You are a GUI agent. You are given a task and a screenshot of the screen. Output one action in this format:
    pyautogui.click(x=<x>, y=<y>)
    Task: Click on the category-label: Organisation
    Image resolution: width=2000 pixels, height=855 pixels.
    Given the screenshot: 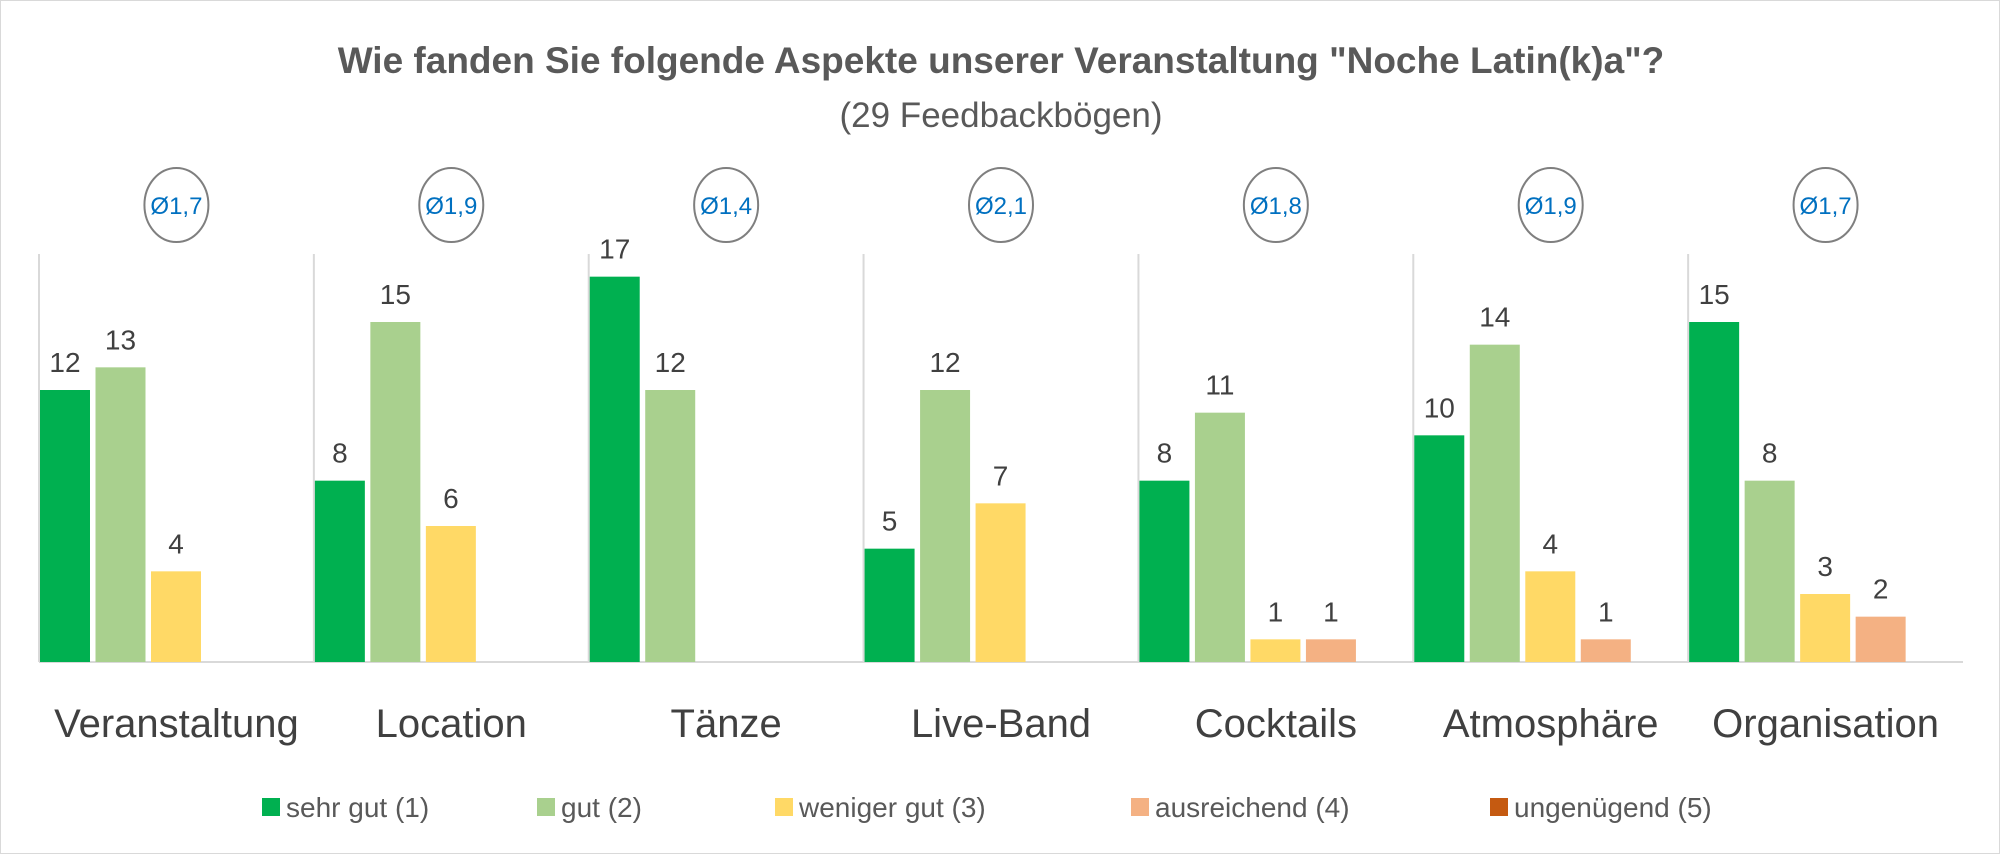 What is the action you would take?
    pyautogui.click(x=1825, y=724)
    